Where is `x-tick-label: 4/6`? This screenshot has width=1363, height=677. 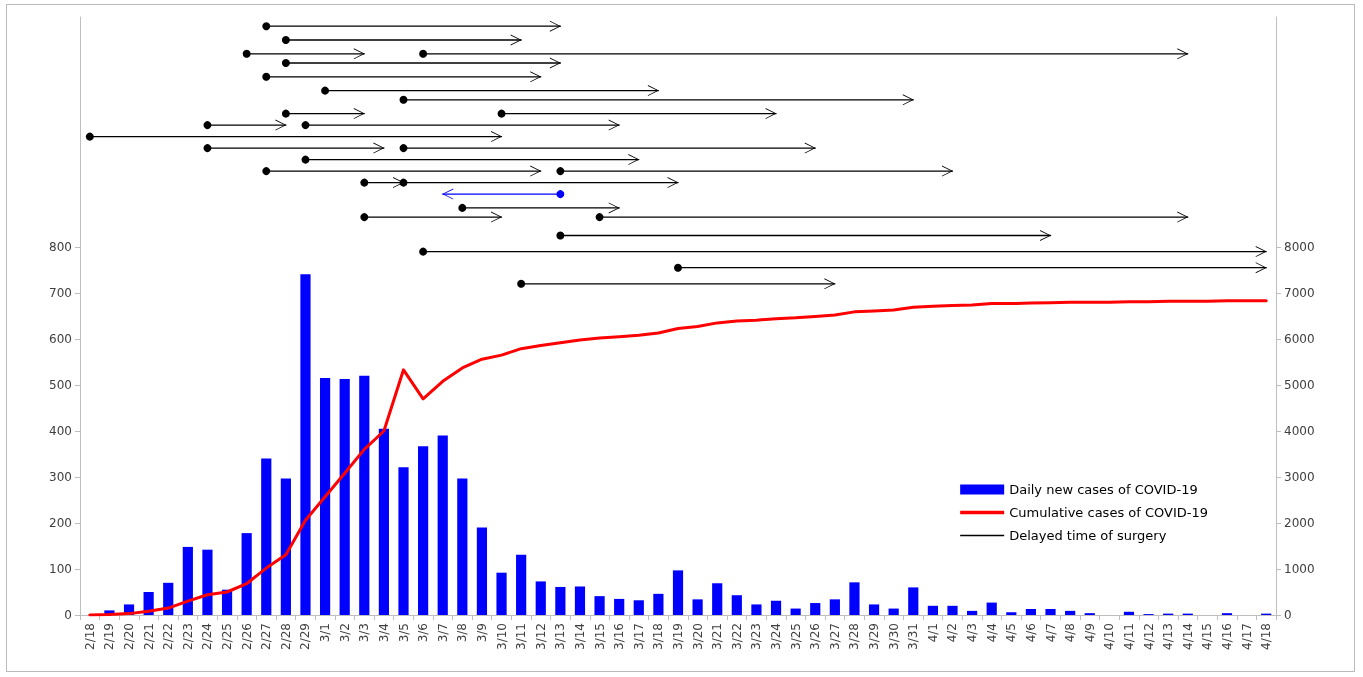
x-tick-label: 4/6 is located at coordinates (1030, 633).